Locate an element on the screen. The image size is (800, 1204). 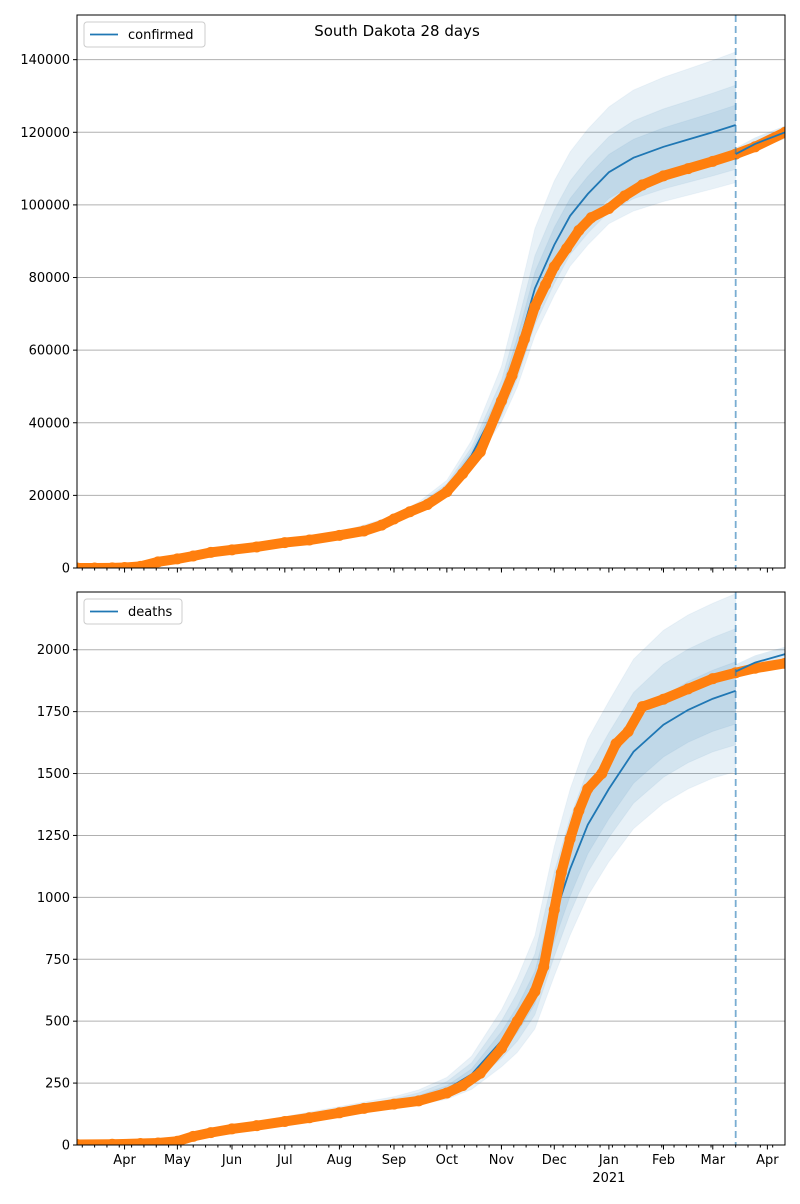
y-tick-label: 80000 is located at coordinates (49, 278).